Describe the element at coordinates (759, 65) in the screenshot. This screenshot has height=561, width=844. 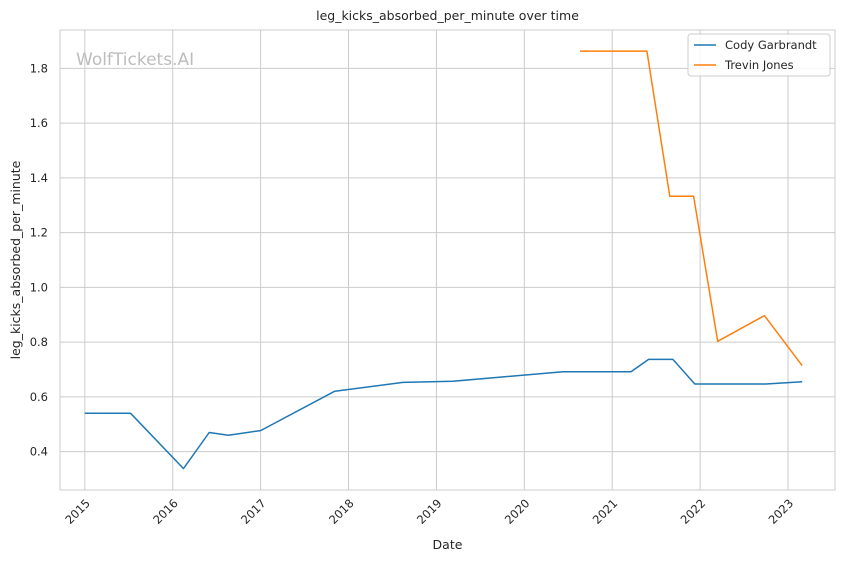
I see `legend-label: Trevin Jones` at that location.